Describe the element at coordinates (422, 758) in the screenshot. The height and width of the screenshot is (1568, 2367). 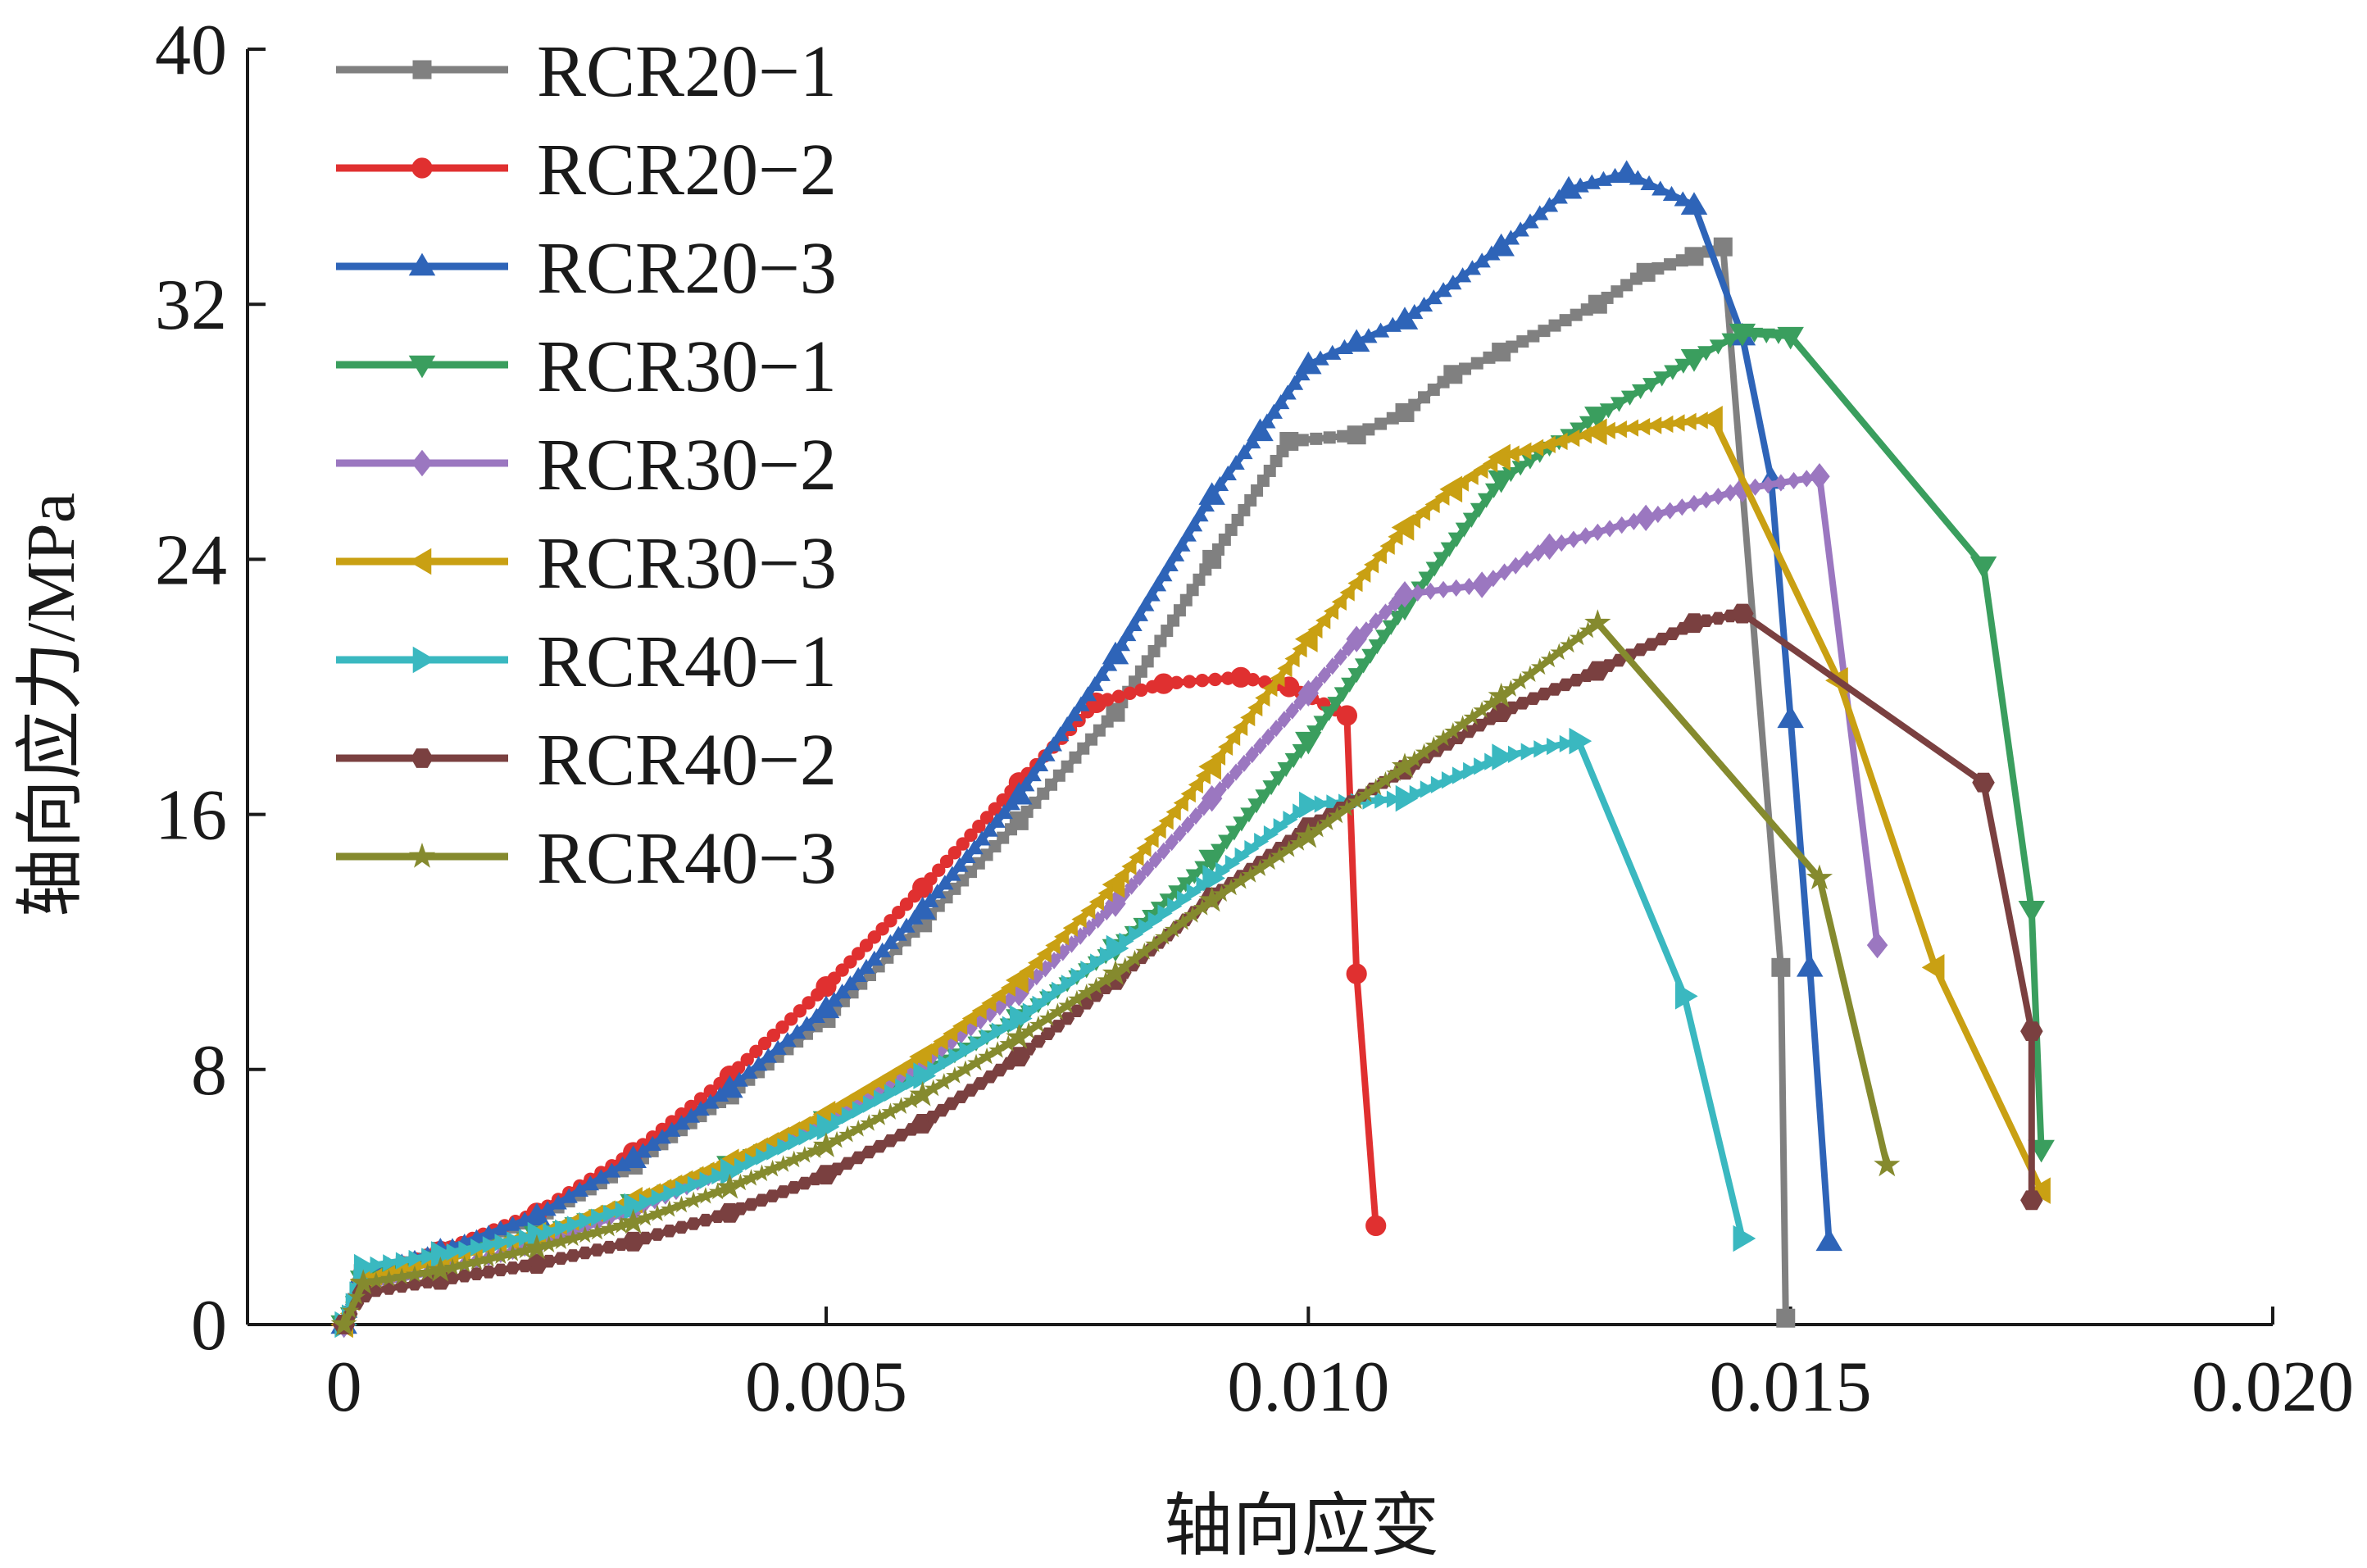
I see `legend-marker` at that location.